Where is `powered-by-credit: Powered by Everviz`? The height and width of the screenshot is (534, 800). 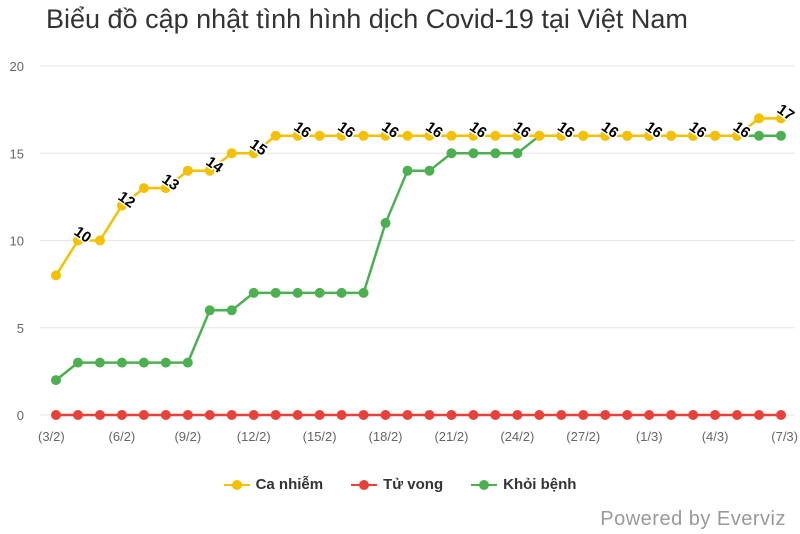
powered-by-credit: Powered by Everviz is located at coordinates (693, 519).